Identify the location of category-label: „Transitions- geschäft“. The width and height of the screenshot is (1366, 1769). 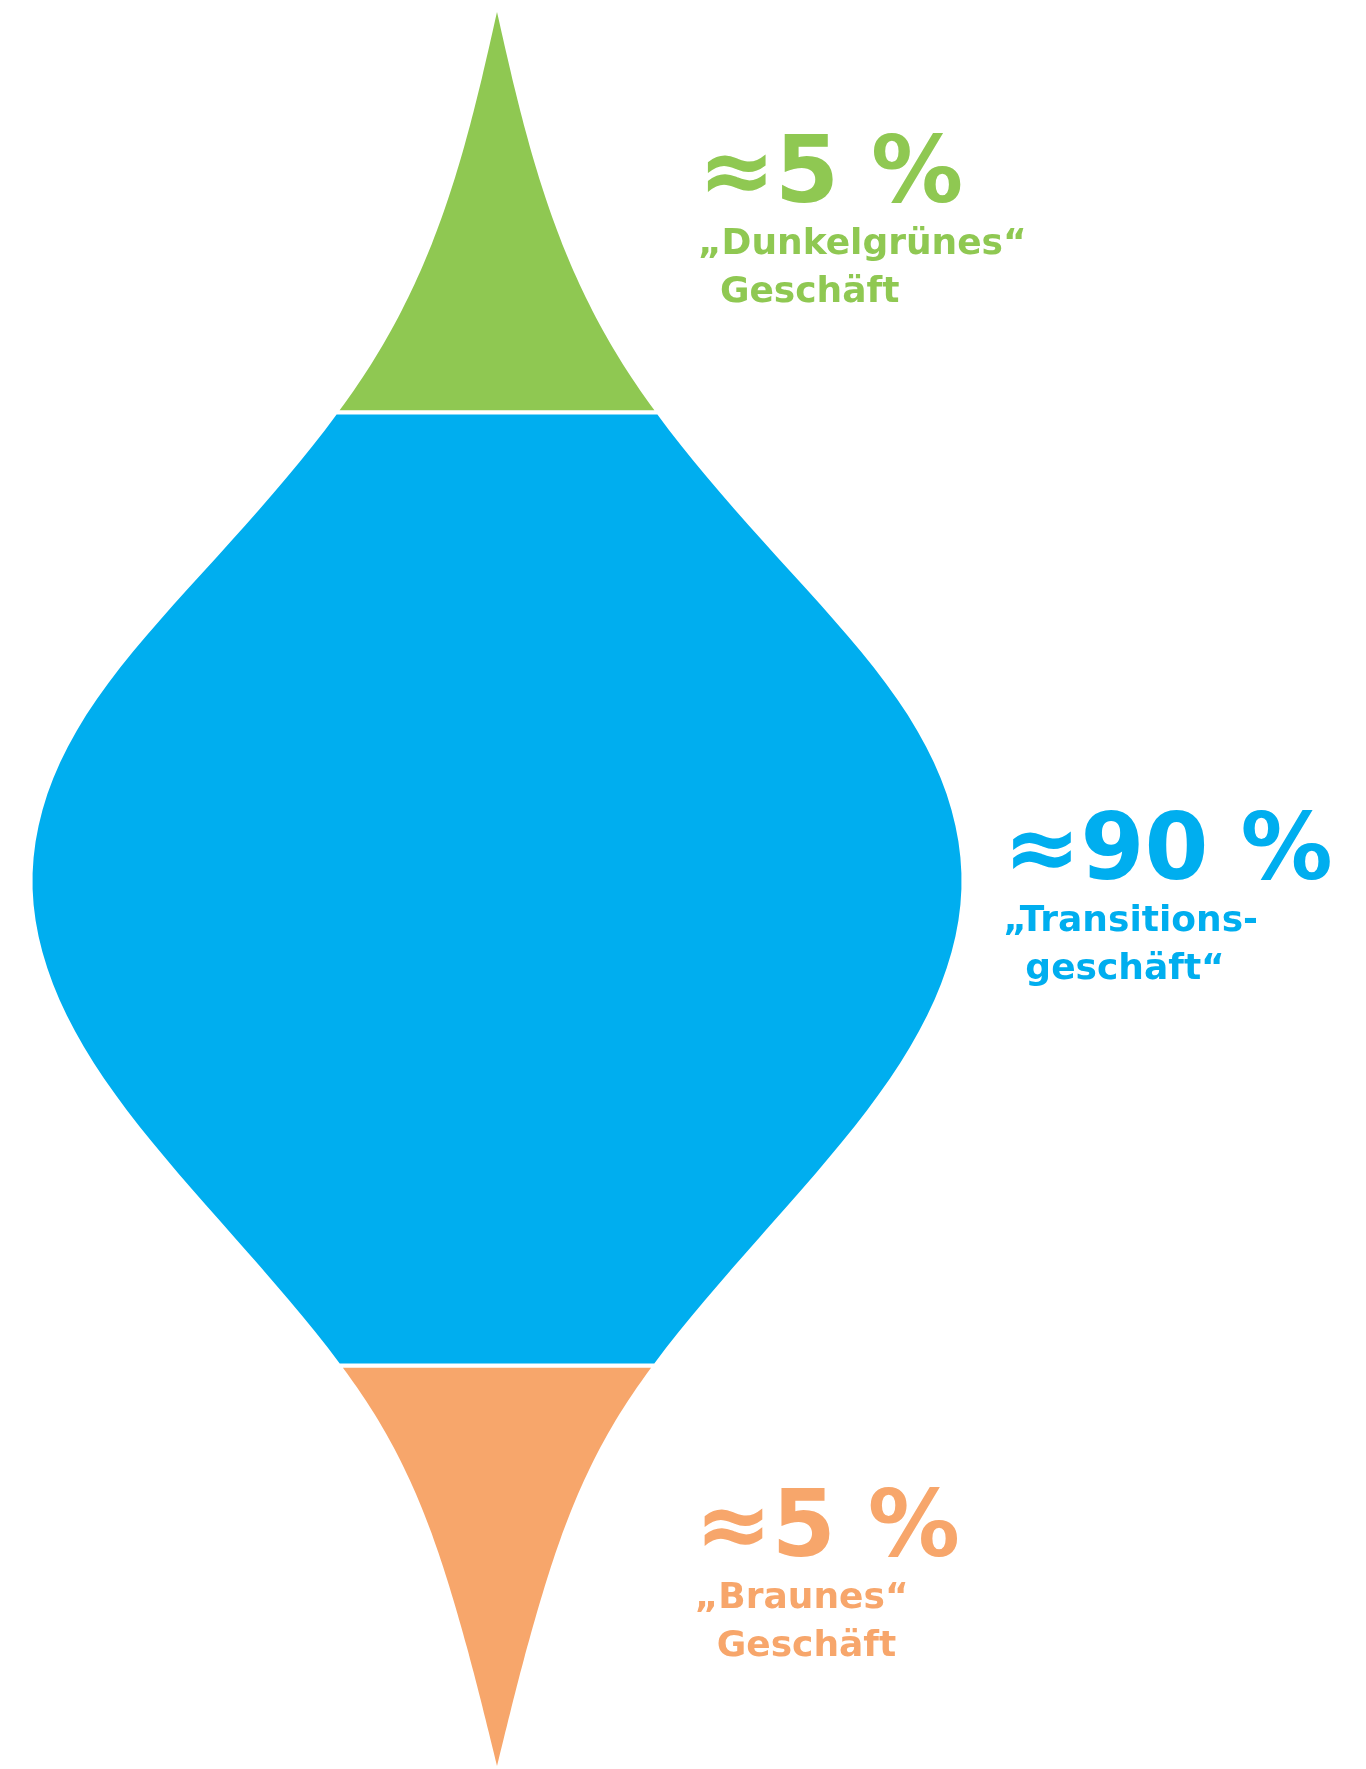
(1131, 942).